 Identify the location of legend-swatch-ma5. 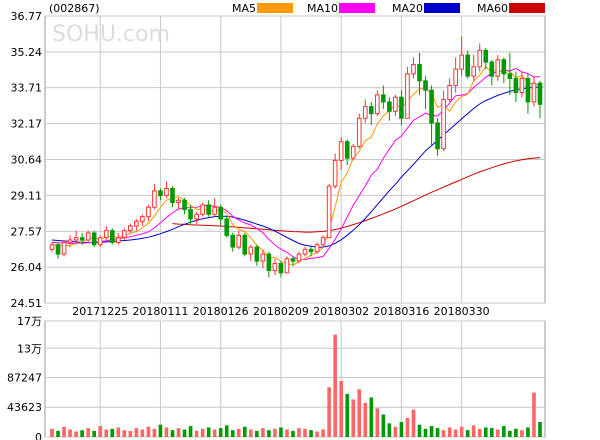
(275, 8).